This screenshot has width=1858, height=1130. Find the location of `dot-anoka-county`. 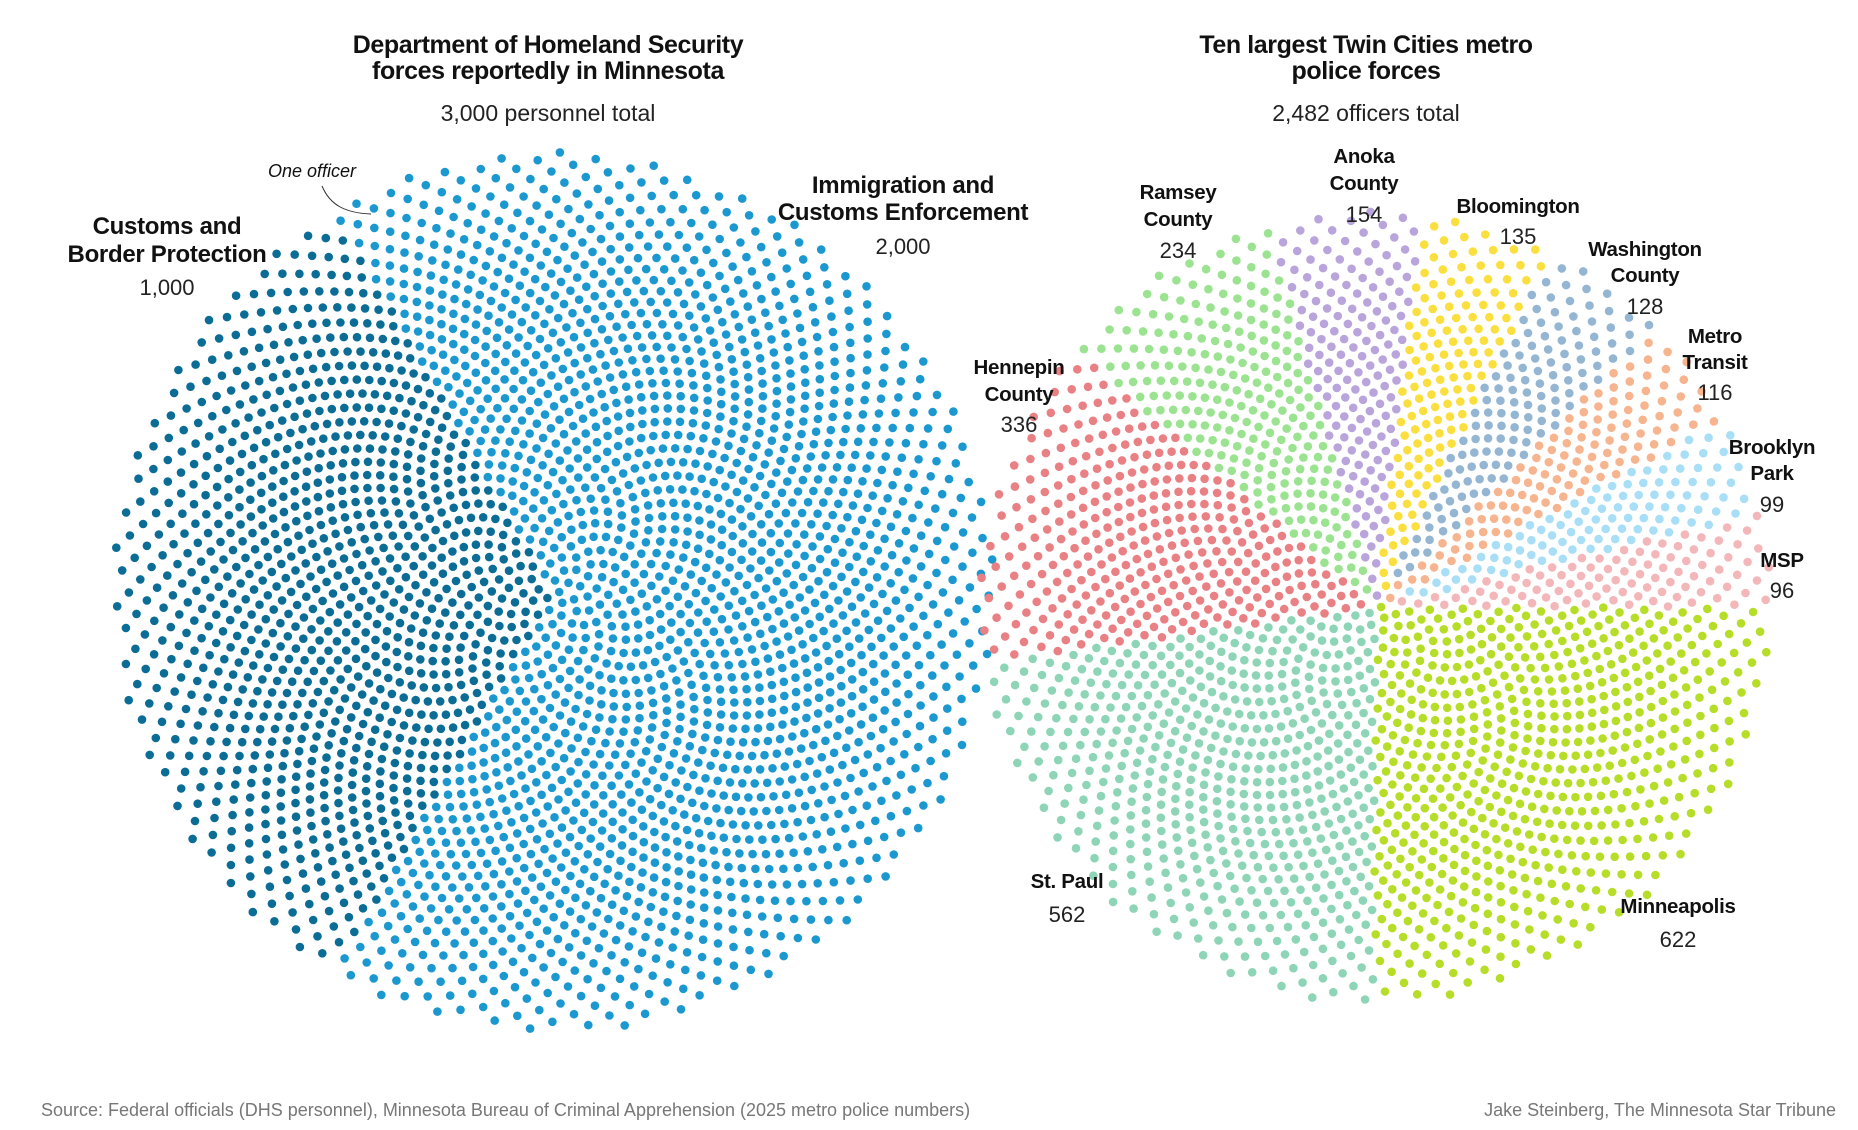

dot-anoka-county is located at coordinates (1382, 359).